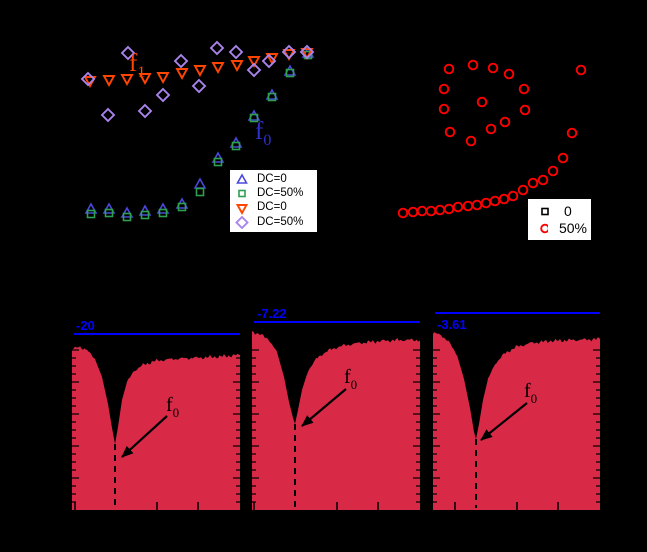  I want to click on spectrum-left-reference-value: -20, so click(85, 325).